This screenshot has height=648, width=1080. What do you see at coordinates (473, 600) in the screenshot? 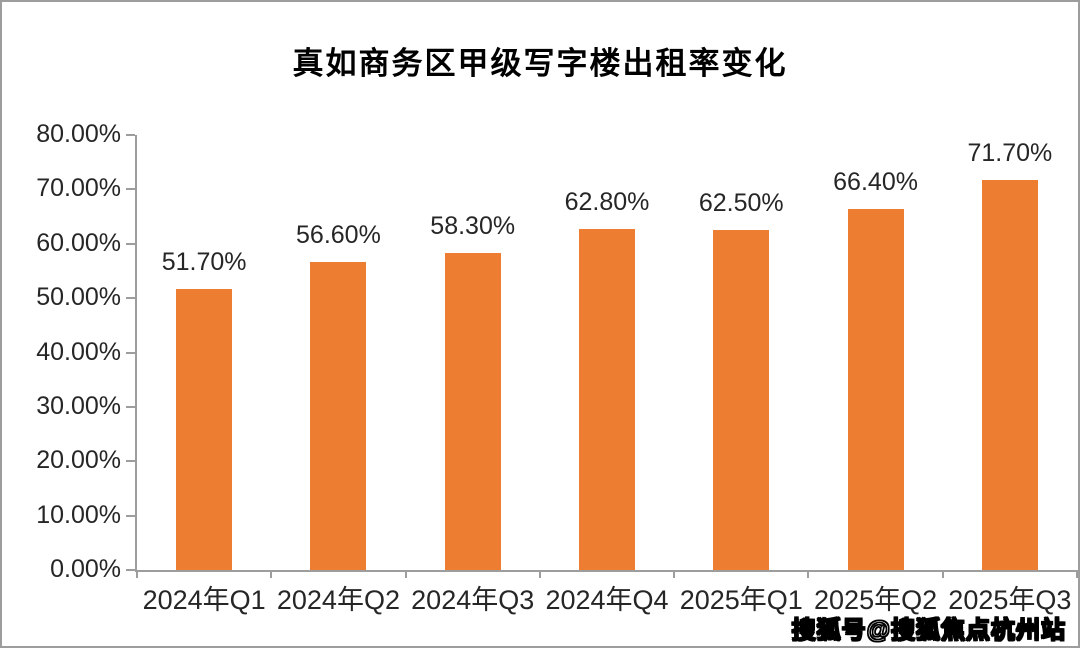
I see `x-axis-label: 2024年Q3` at bounding box center [473, 600].